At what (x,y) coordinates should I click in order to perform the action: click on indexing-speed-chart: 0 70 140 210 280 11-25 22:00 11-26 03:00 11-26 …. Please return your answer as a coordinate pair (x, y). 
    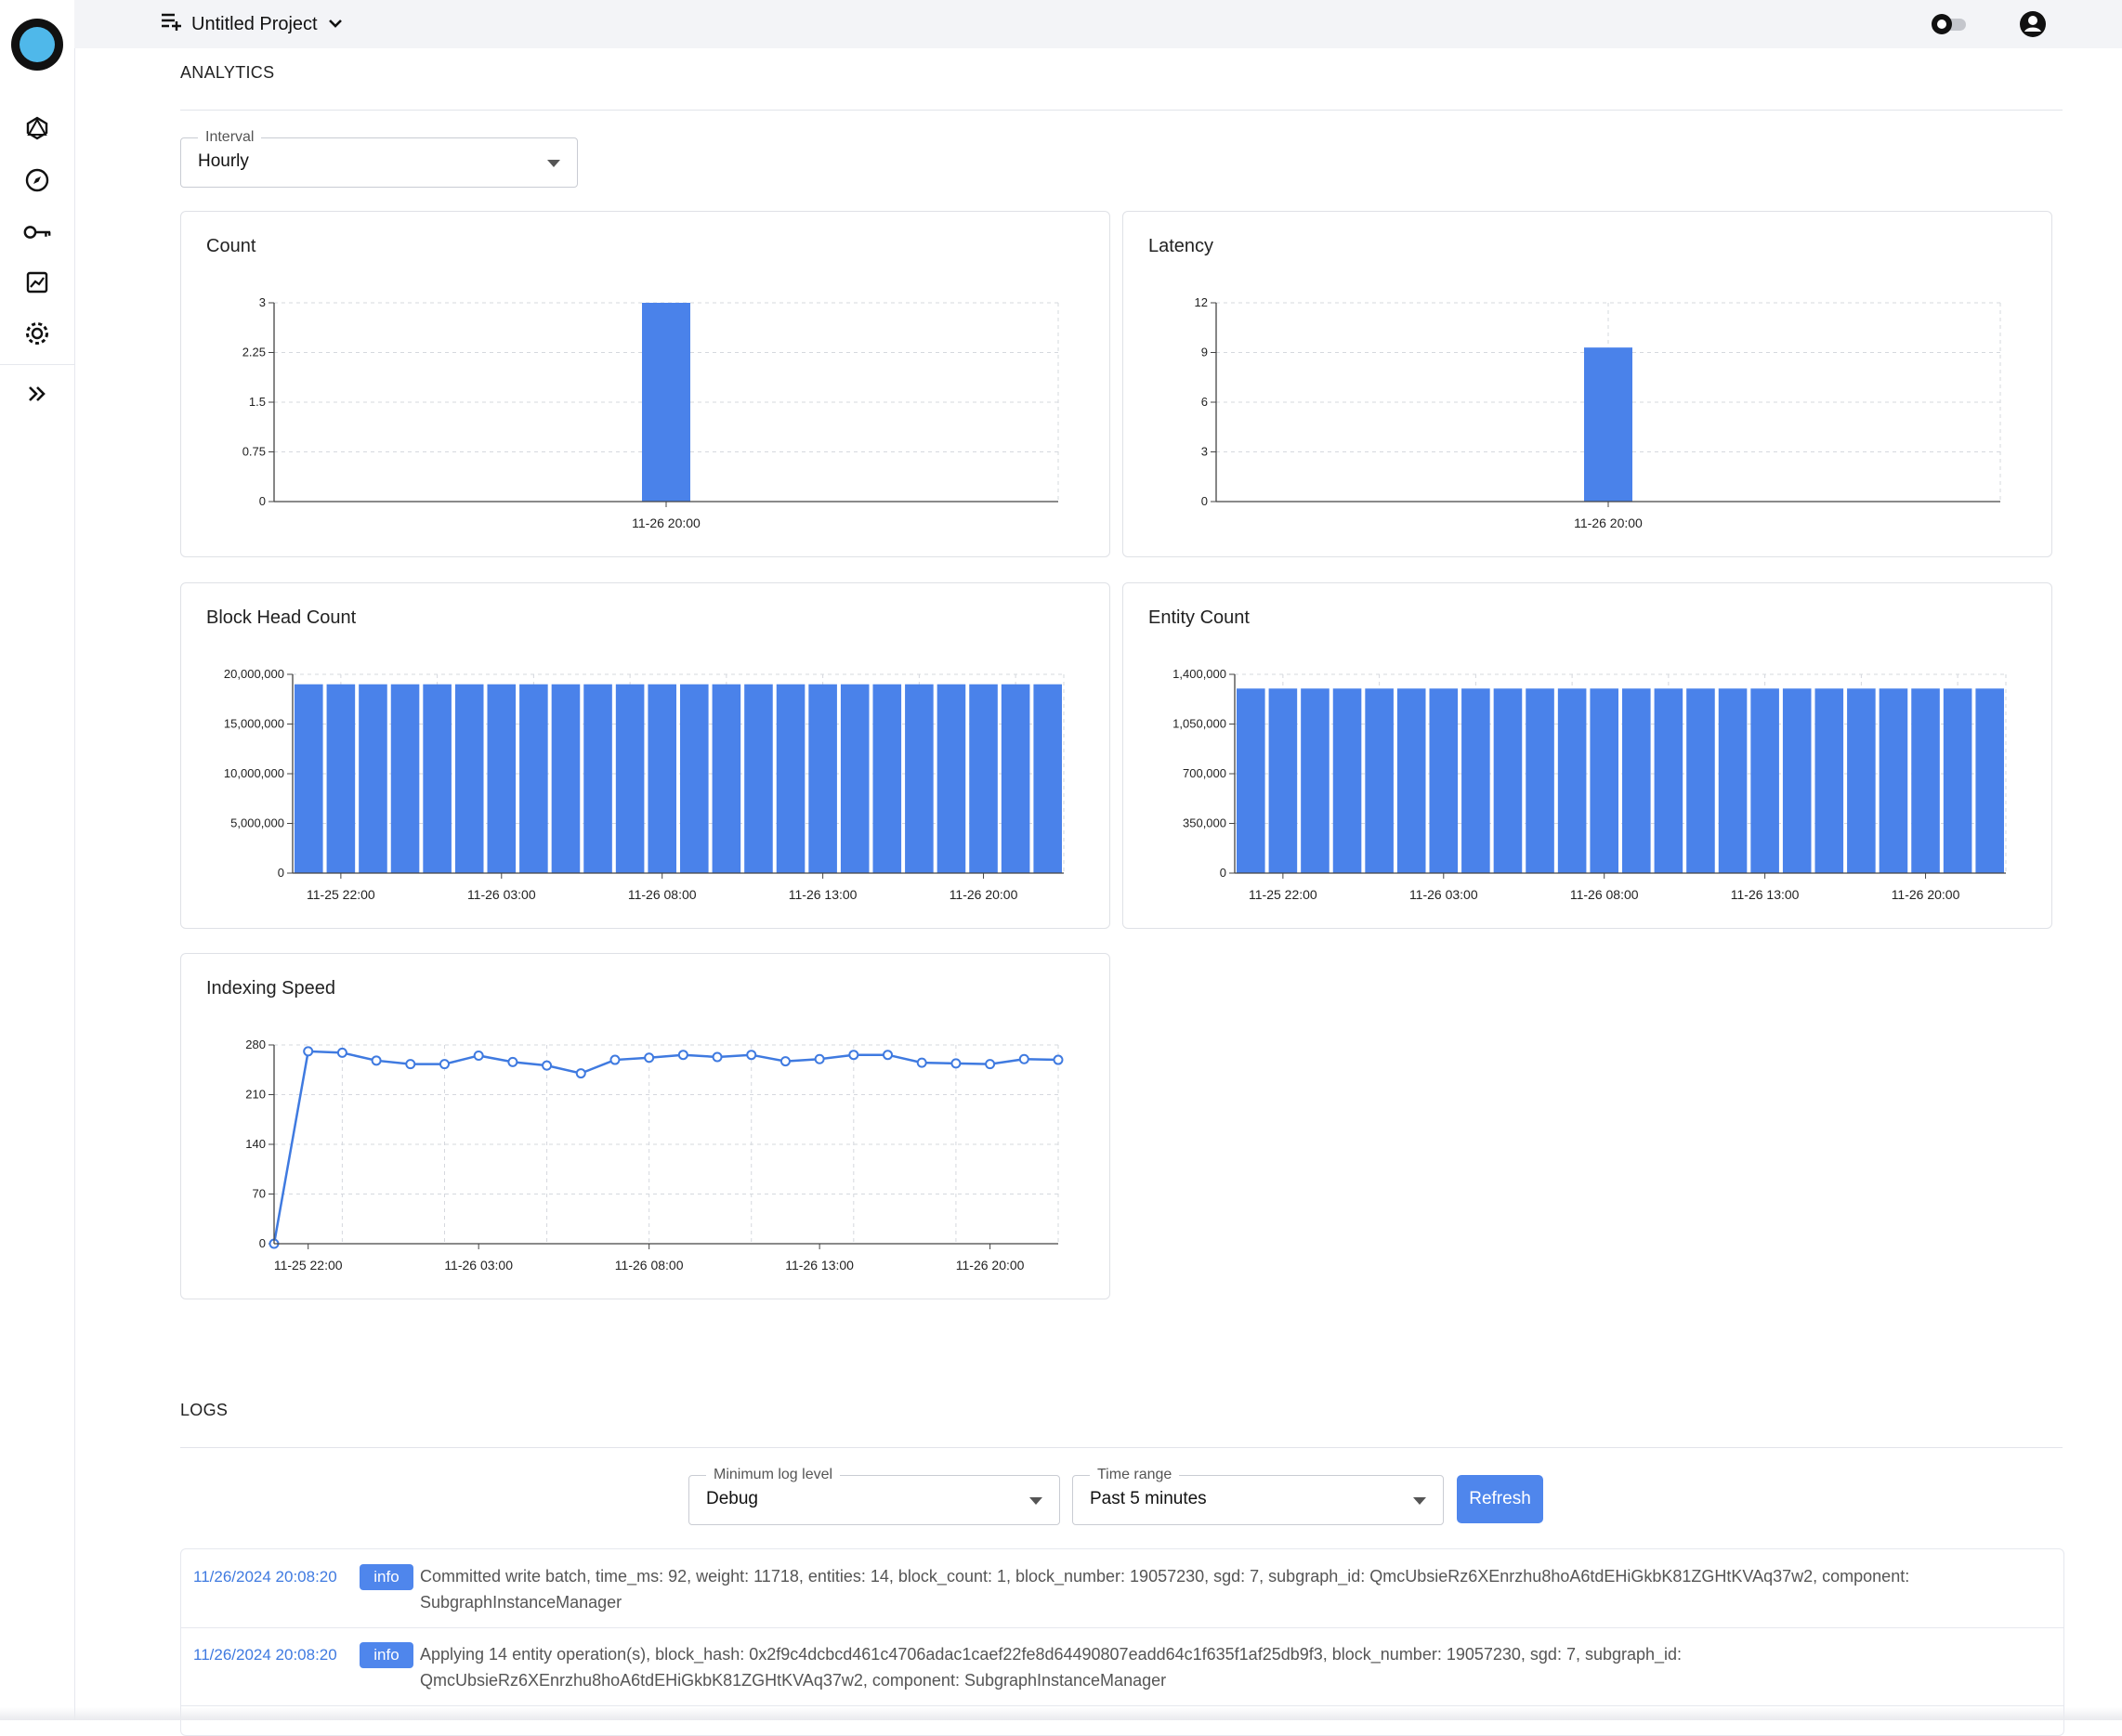
    Looking at the image, I should click on (654, 1156).